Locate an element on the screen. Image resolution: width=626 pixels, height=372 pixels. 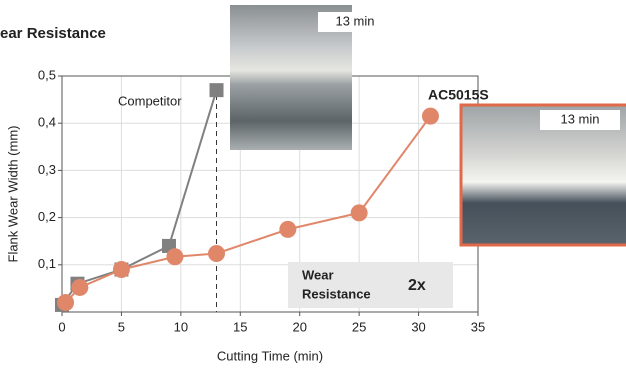
series-line is located at coordinates (139, 197).